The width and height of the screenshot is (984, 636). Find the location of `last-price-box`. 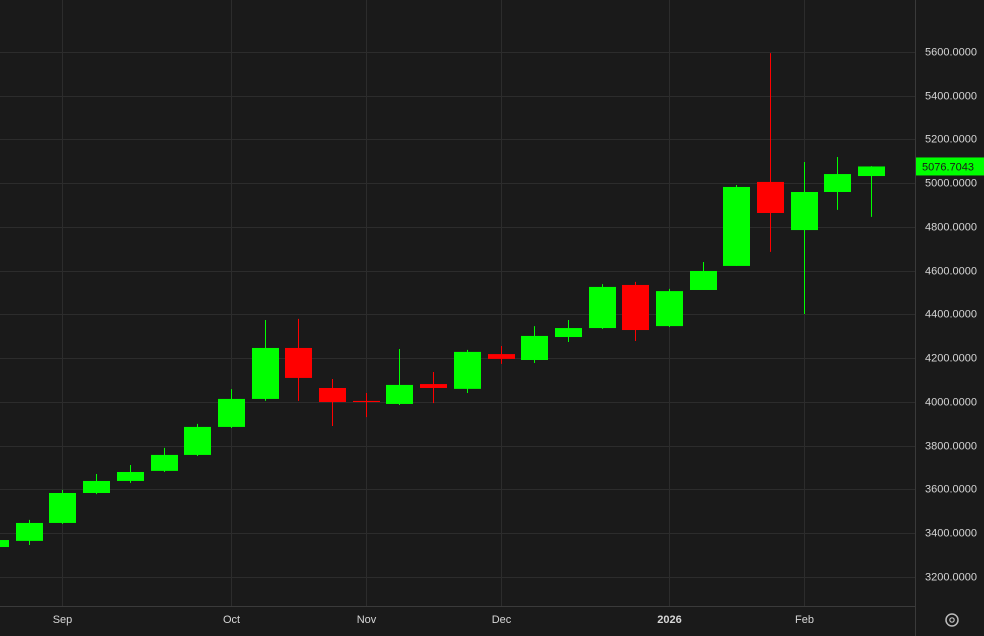

last-price-box is located at coordinates (950, 166).